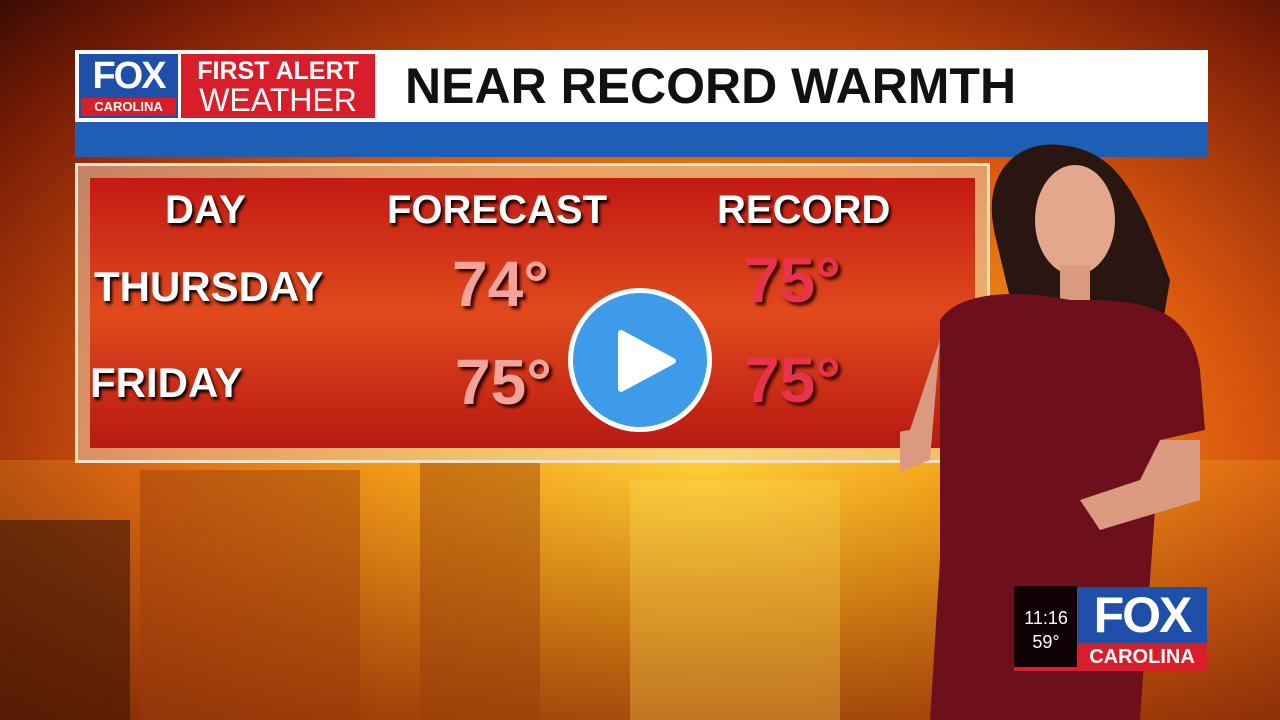 This screenshot has width=1280, height=720. I want to click on headline: NEAR RECORD WARMTH, so click(711, 86).